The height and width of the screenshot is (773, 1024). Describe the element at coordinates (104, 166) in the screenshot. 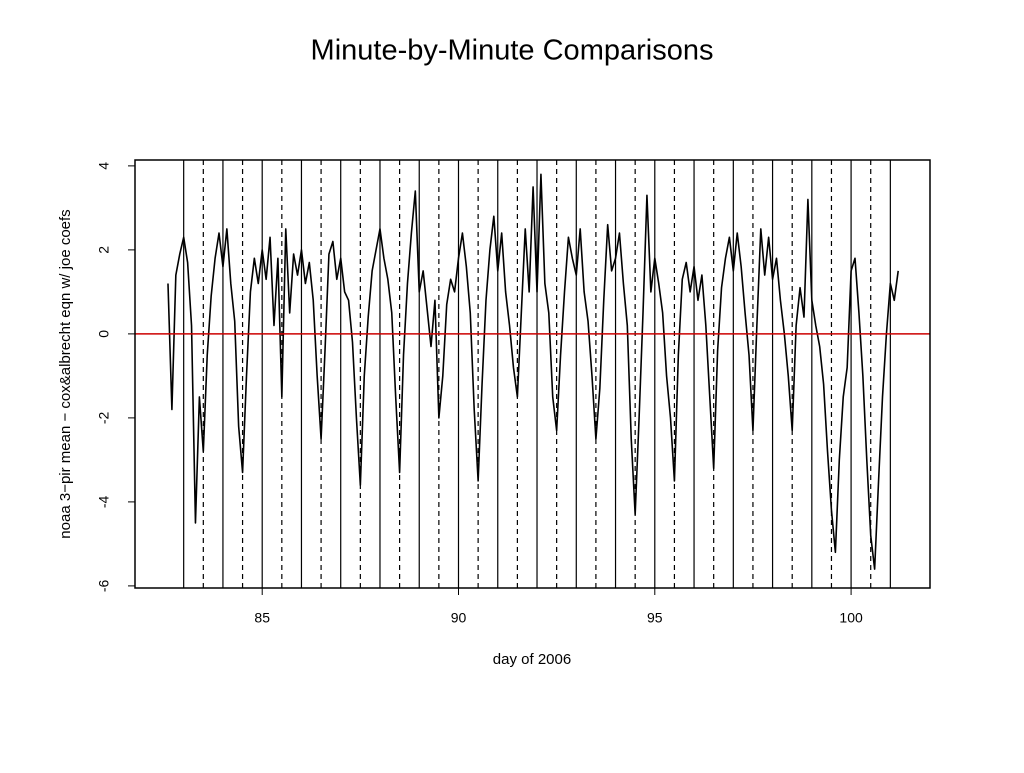

I see `y-tick-label: 4` at that location.